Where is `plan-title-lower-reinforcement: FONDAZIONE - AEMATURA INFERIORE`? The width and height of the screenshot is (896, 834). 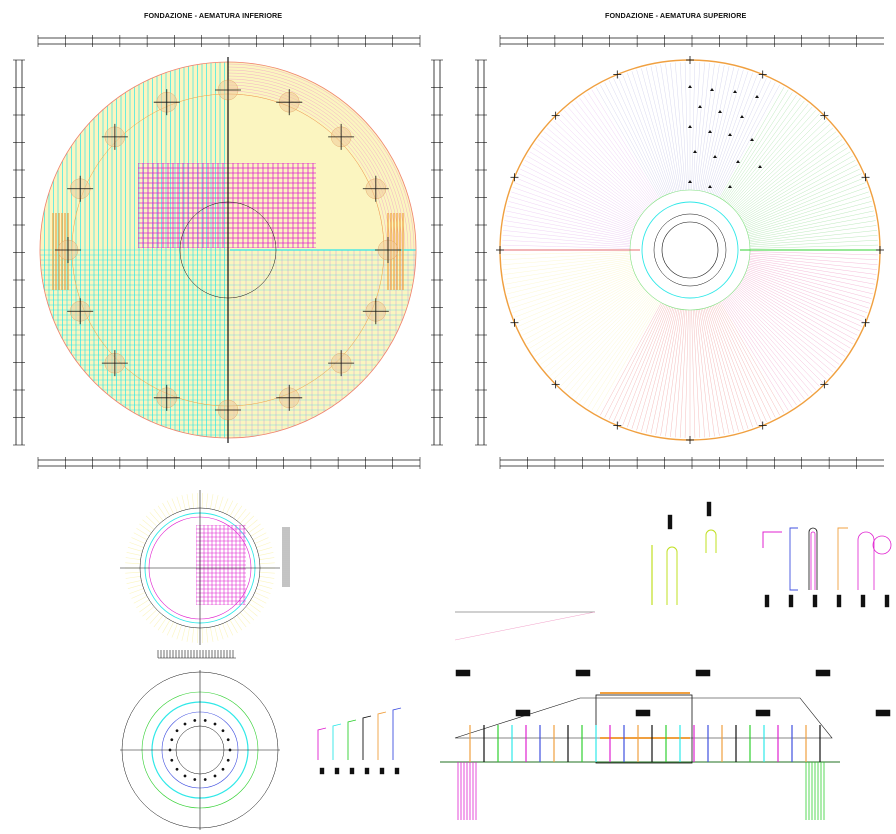 plan-title-lower-reinforcement: FONDAZIONE - AEMATURA INFERIORE is located at coordinates (213, 15).